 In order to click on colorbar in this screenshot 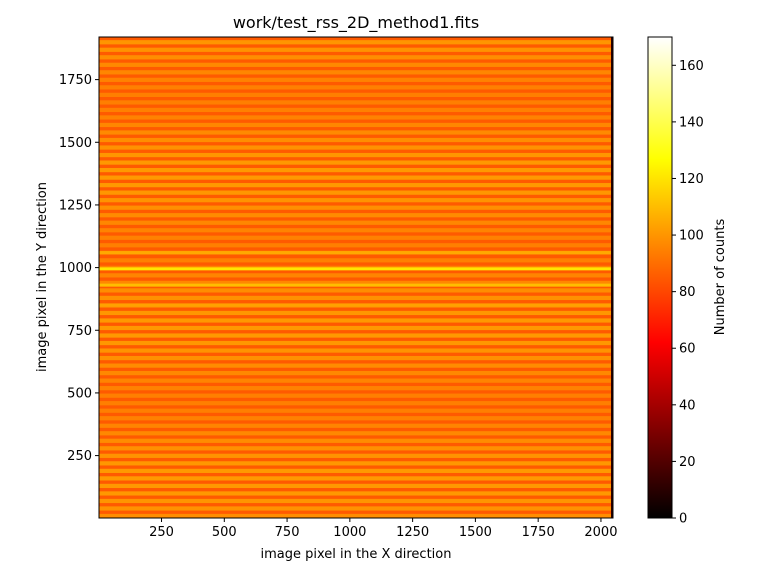, I will do `click(660, 277)`.